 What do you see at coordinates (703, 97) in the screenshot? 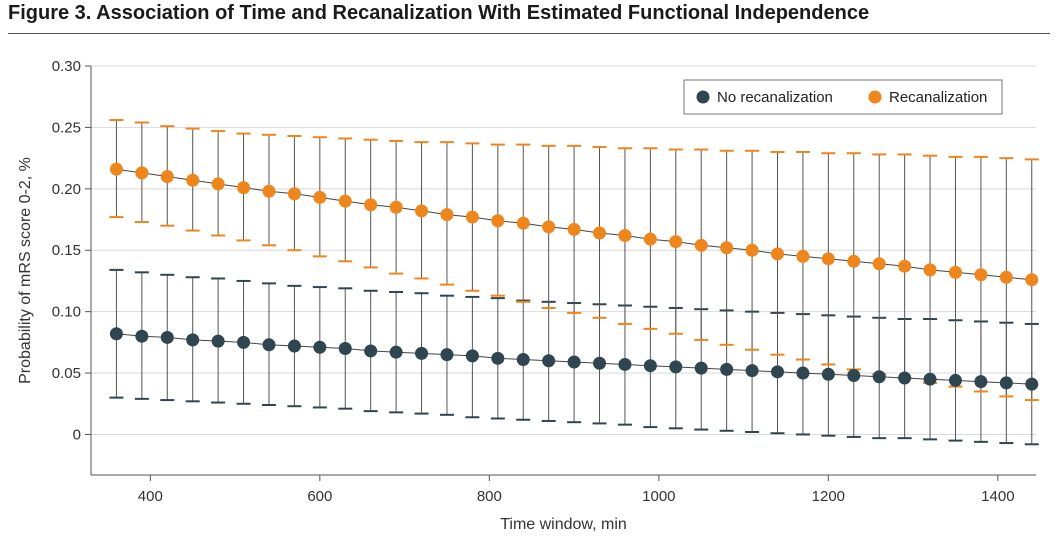
I see `legend-marker-no-recanalization` at bounding box center [703, 97].